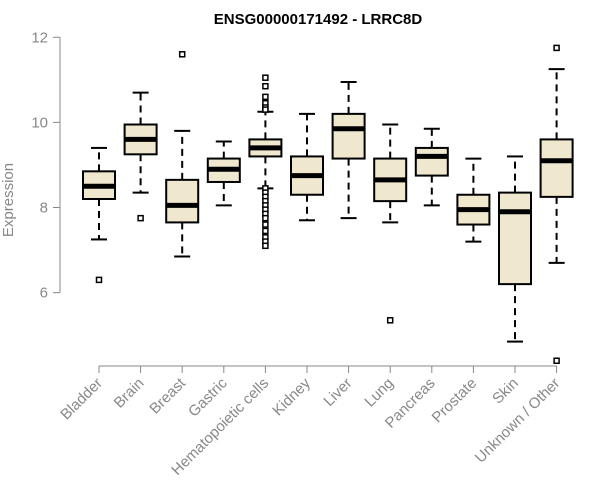  I want to click on y-tick-label: 8, so click(44, 208).